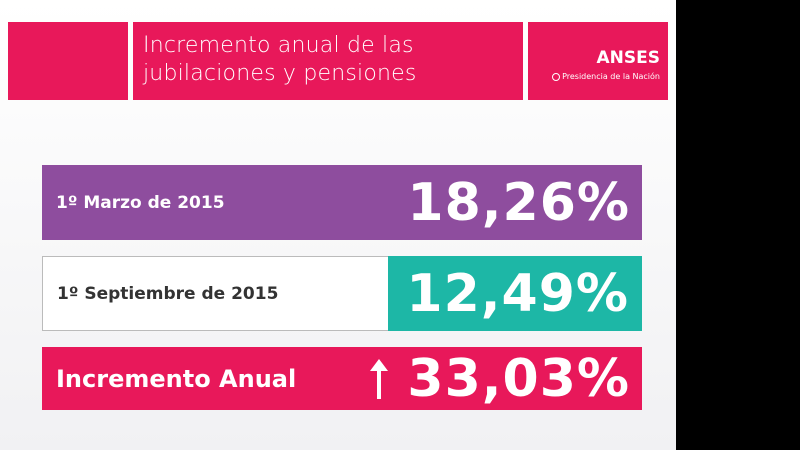 The image size is (800, 450). What do you see at coordinates (556, 76) in the screenshot?
I see `seal-icon` at bounding box center [556, 76].